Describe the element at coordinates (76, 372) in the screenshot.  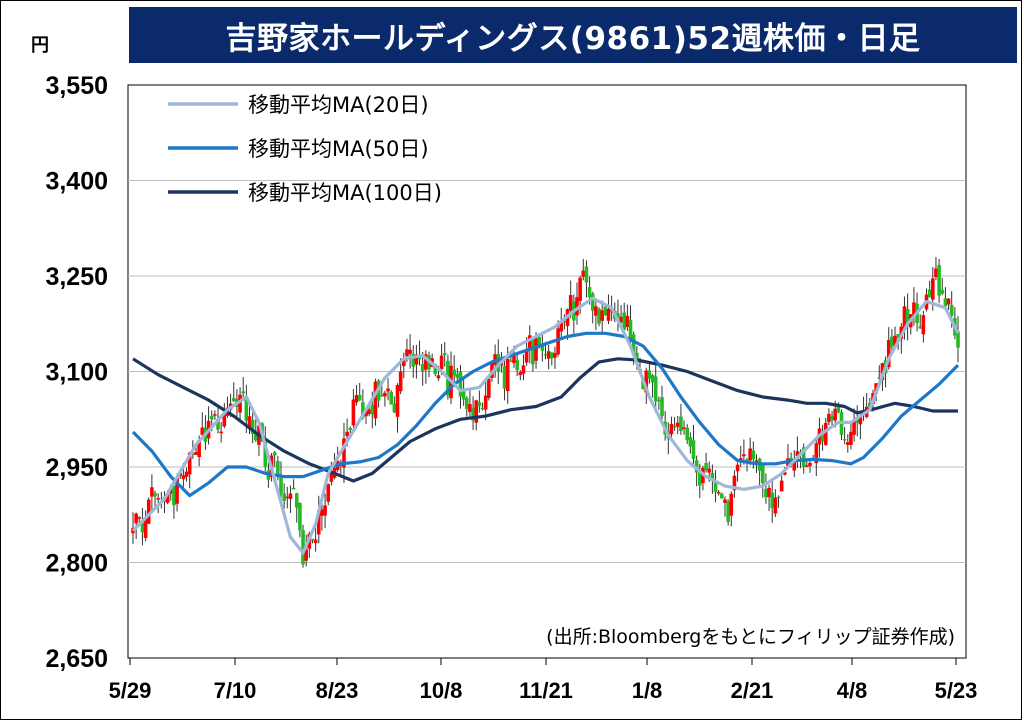
I see `y-axis: 2,650 2,800 2,950 3,100 3,250 3,400 3,550` at that location.